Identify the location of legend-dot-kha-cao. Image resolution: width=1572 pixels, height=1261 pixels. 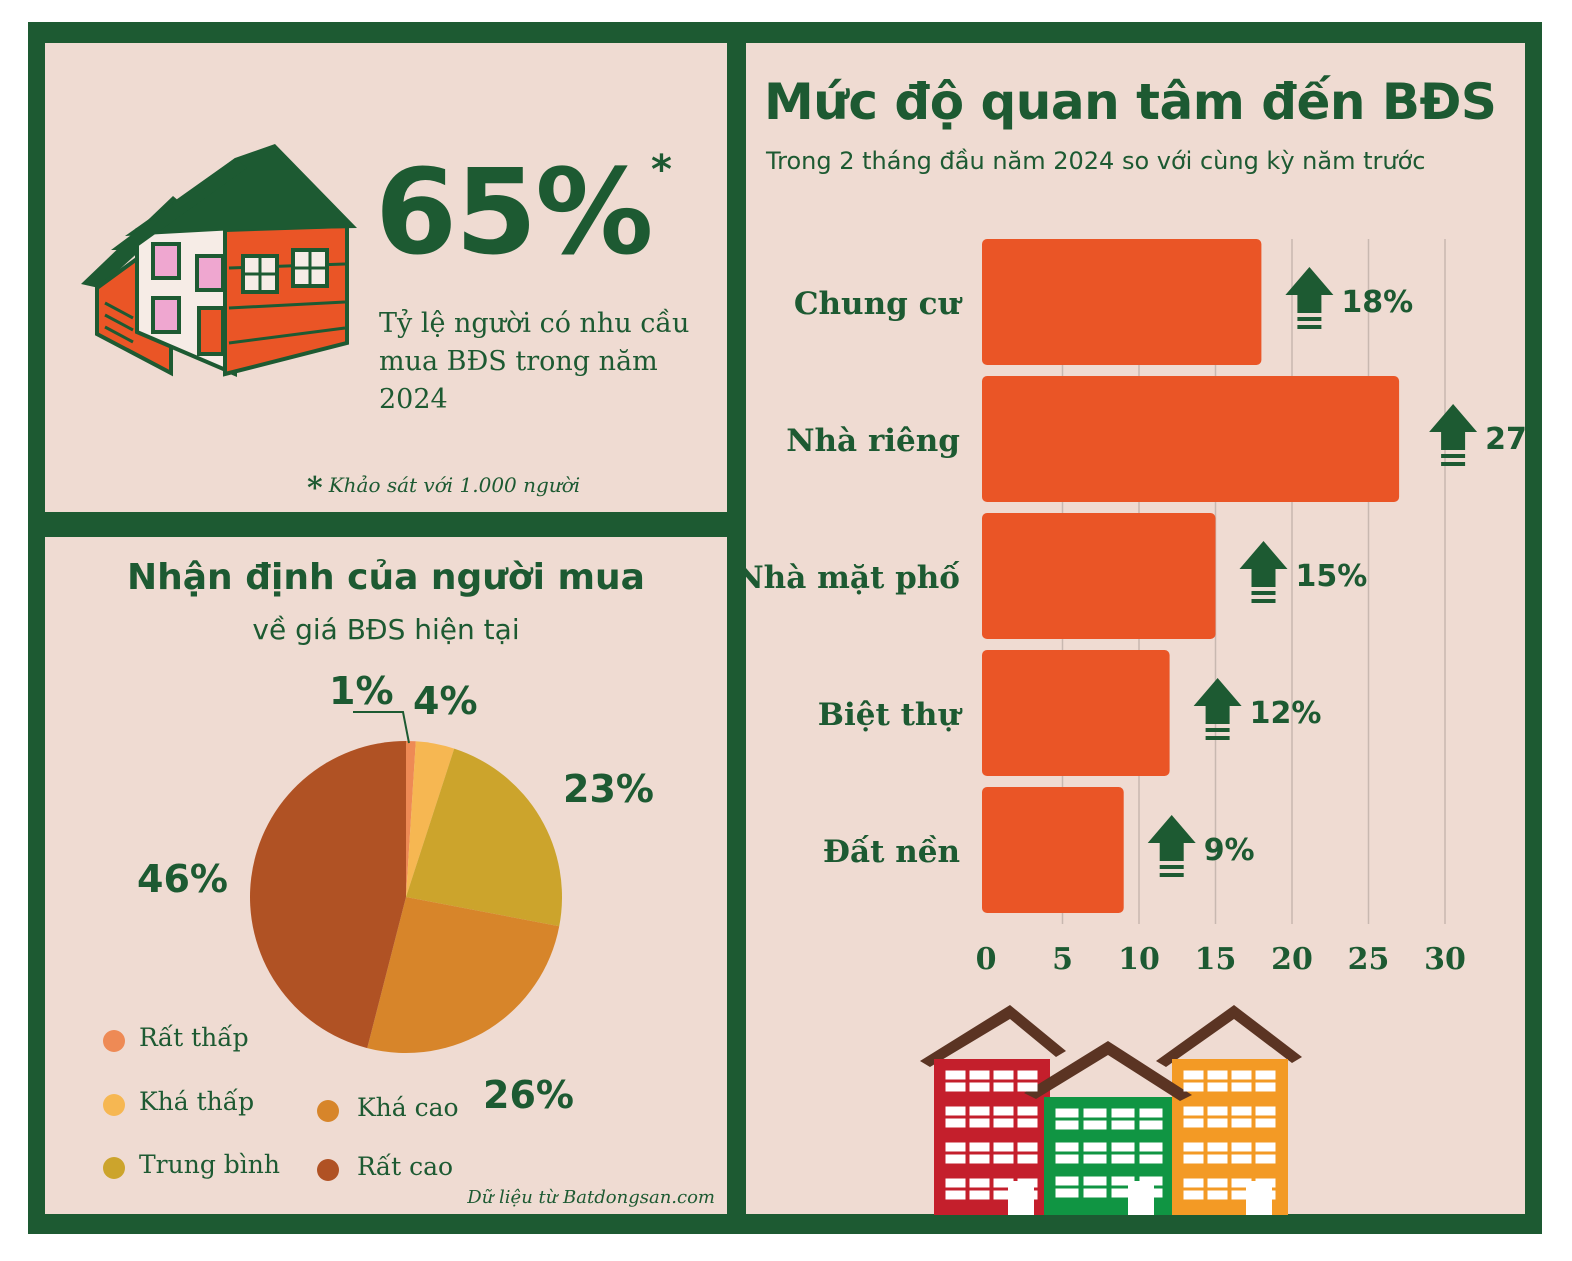
(328, 1111).